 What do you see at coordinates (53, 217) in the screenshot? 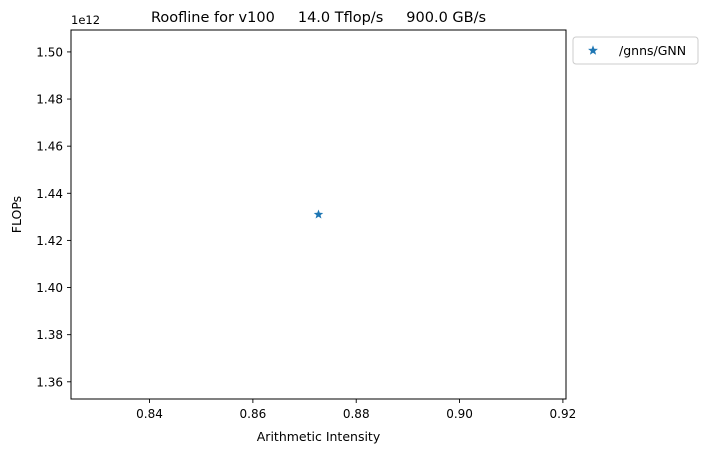
I see `y-axis-ticks: 1.36 1.38 1.40 1.42 1.44 1.46 1.48 1.50` at bounding box center [53, 217].